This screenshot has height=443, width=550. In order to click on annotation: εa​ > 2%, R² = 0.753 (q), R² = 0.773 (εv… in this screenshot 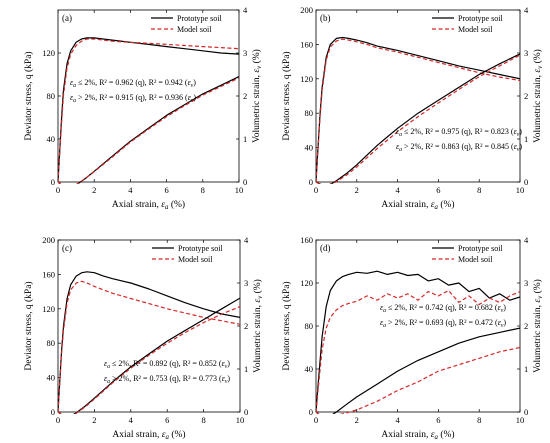, I will do `click(167, 379)`.